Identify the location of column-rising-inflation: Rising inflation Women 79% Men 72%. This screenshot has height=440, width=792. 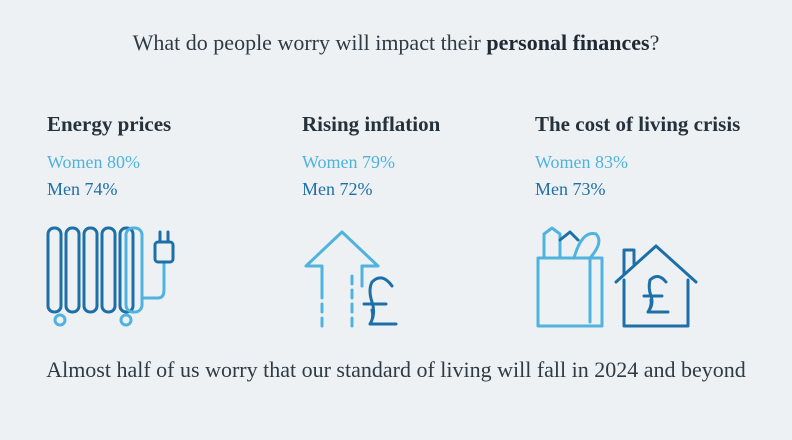
(371, 156).